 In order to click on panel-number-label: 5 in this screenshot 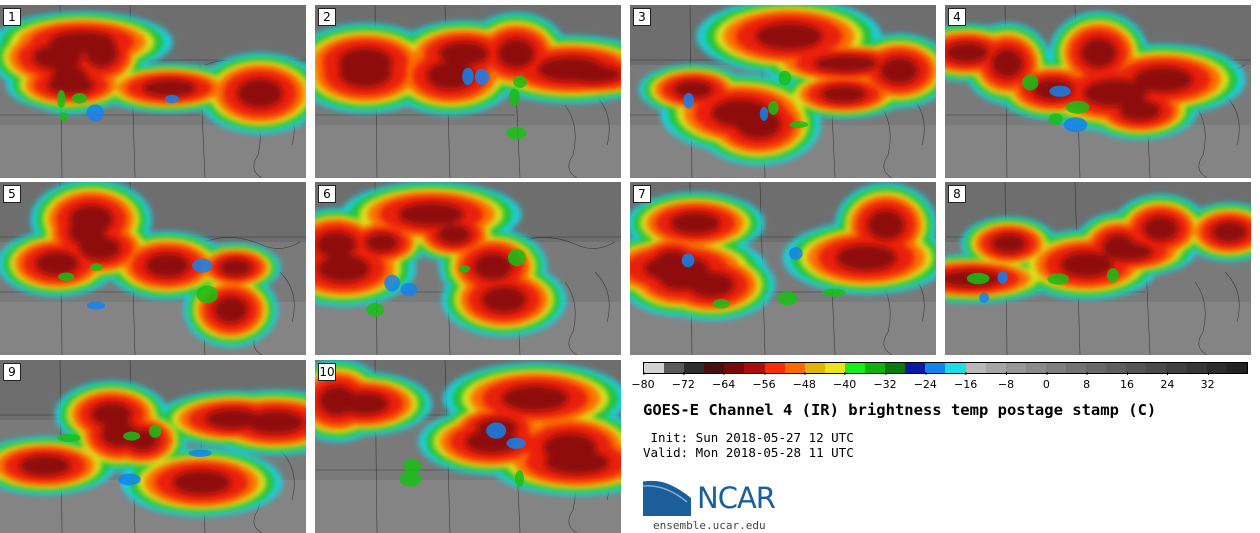, I will do `click(12, 194)`.